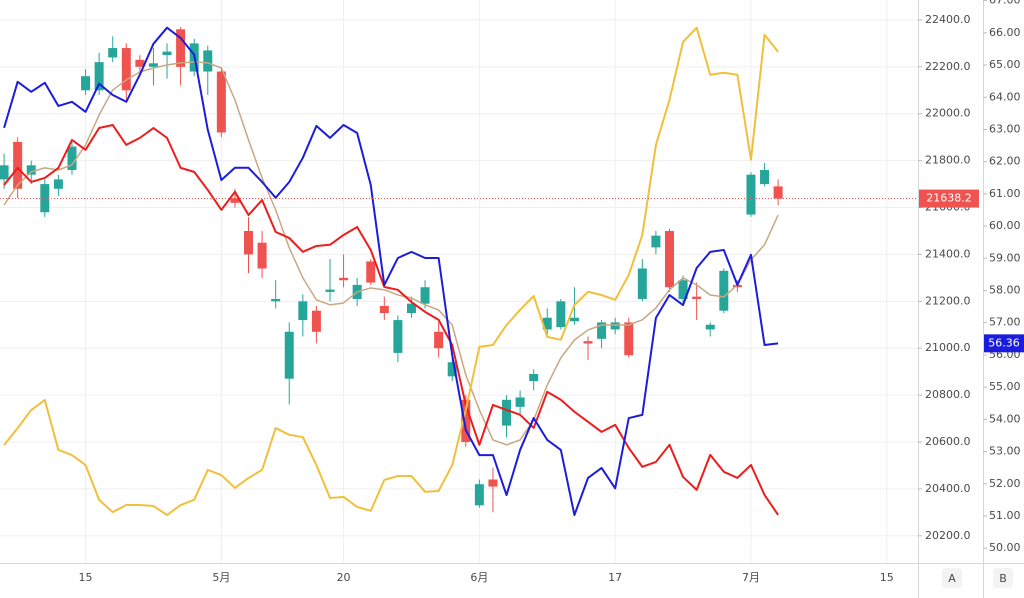 The image size is (1024, 598). What do you see at coordinates (948, 488) in the screenshot?
I see `y-tick-label: 20400.0` at bounding box center [948, 488].